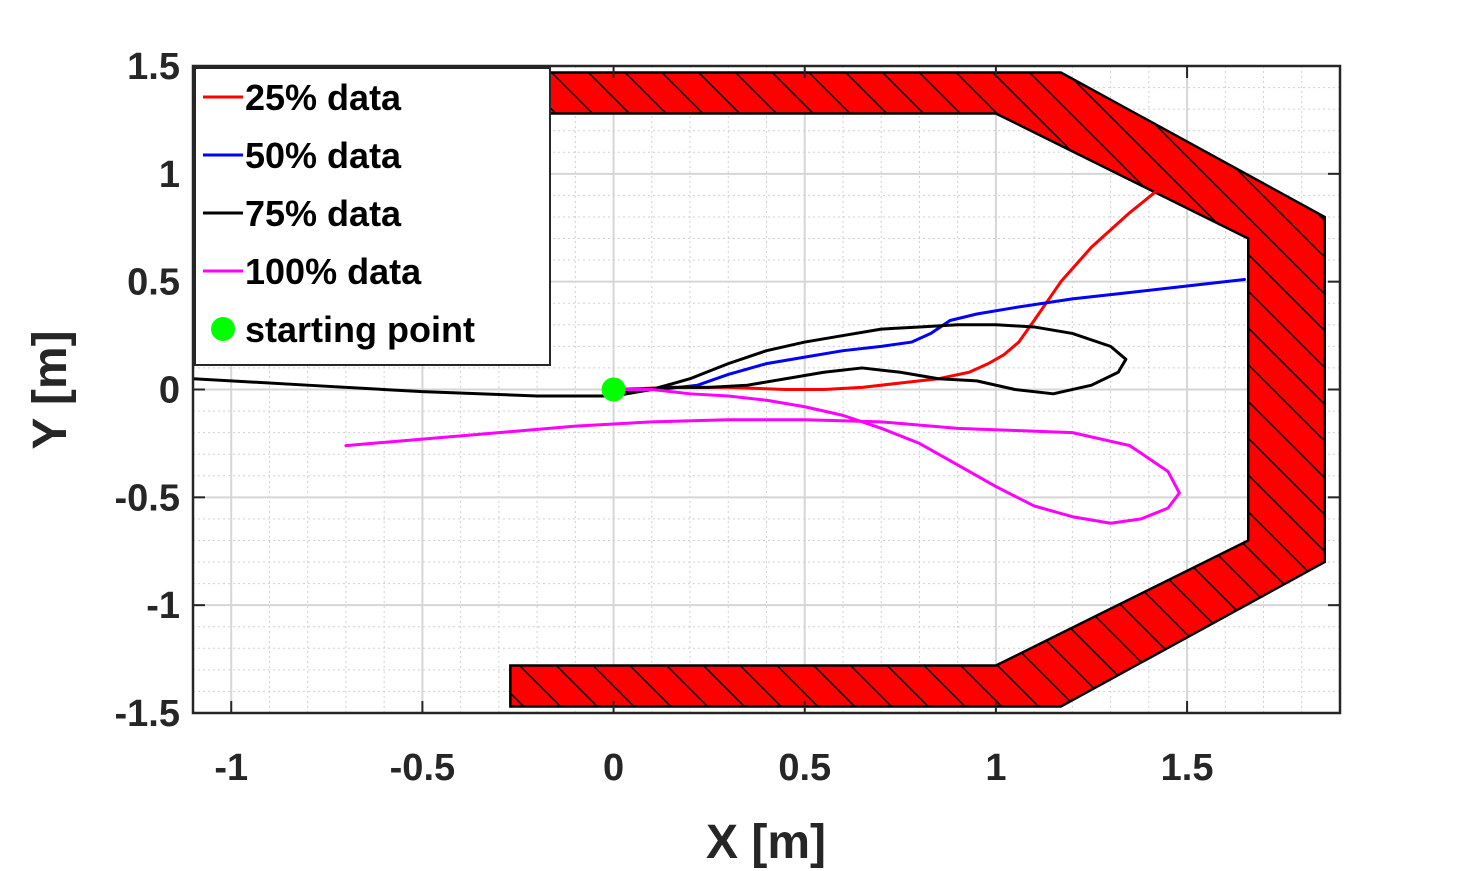 This screenshot has width=1480, height=871. Describe the element at coordinates (169, 391) in the screenshot. I see `y-tick-label: 0` at that location.